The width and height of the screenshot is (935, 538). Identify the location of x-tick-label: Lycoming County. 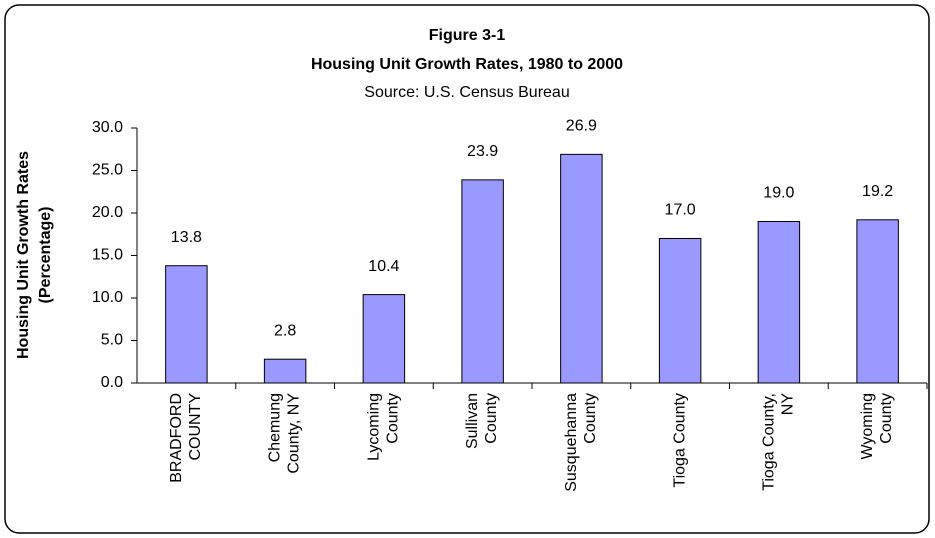
(384, 427).